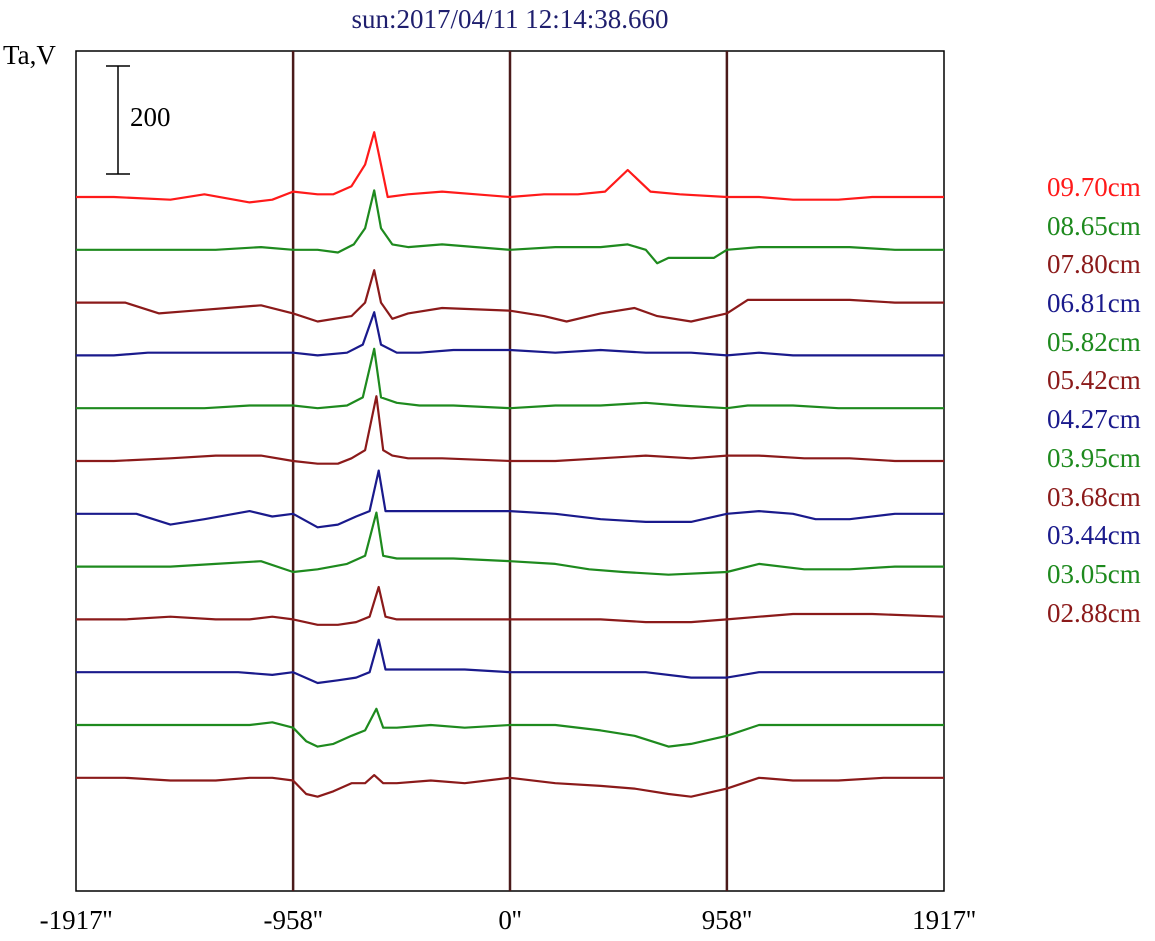  Describe the element at coordinates (510, 786) in the screenshot. I see `series-line-02.88cm` at that location.